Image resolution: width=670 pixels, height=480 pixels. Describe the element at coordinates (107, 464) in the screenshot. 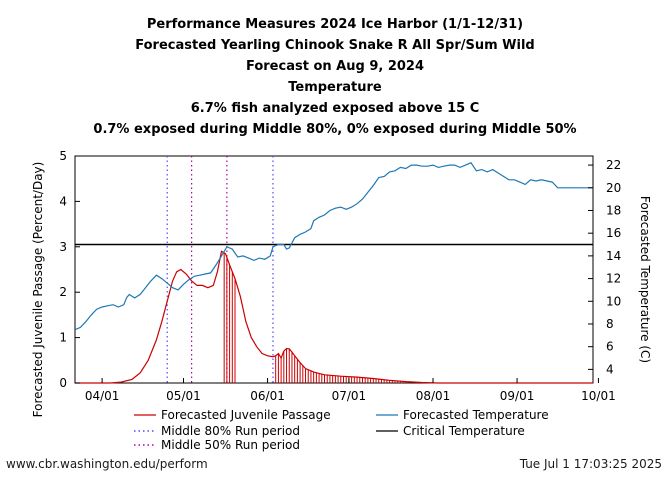

I see `source-link: www.cbr.washington.edu/perform` at that location.